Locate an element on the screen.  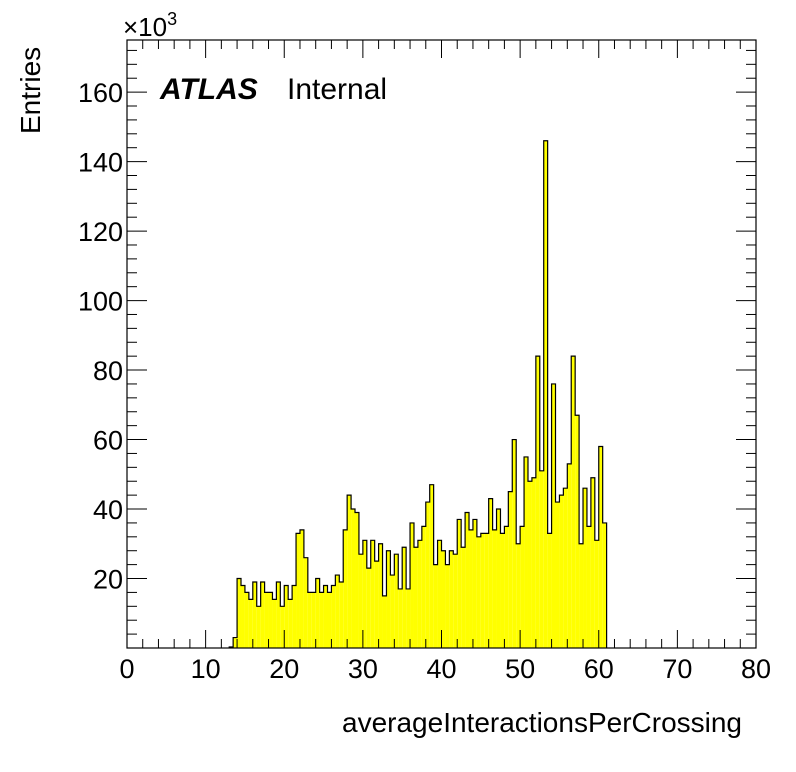
y-multiplier-exponent: 3 is located at coordinates (172, 19).